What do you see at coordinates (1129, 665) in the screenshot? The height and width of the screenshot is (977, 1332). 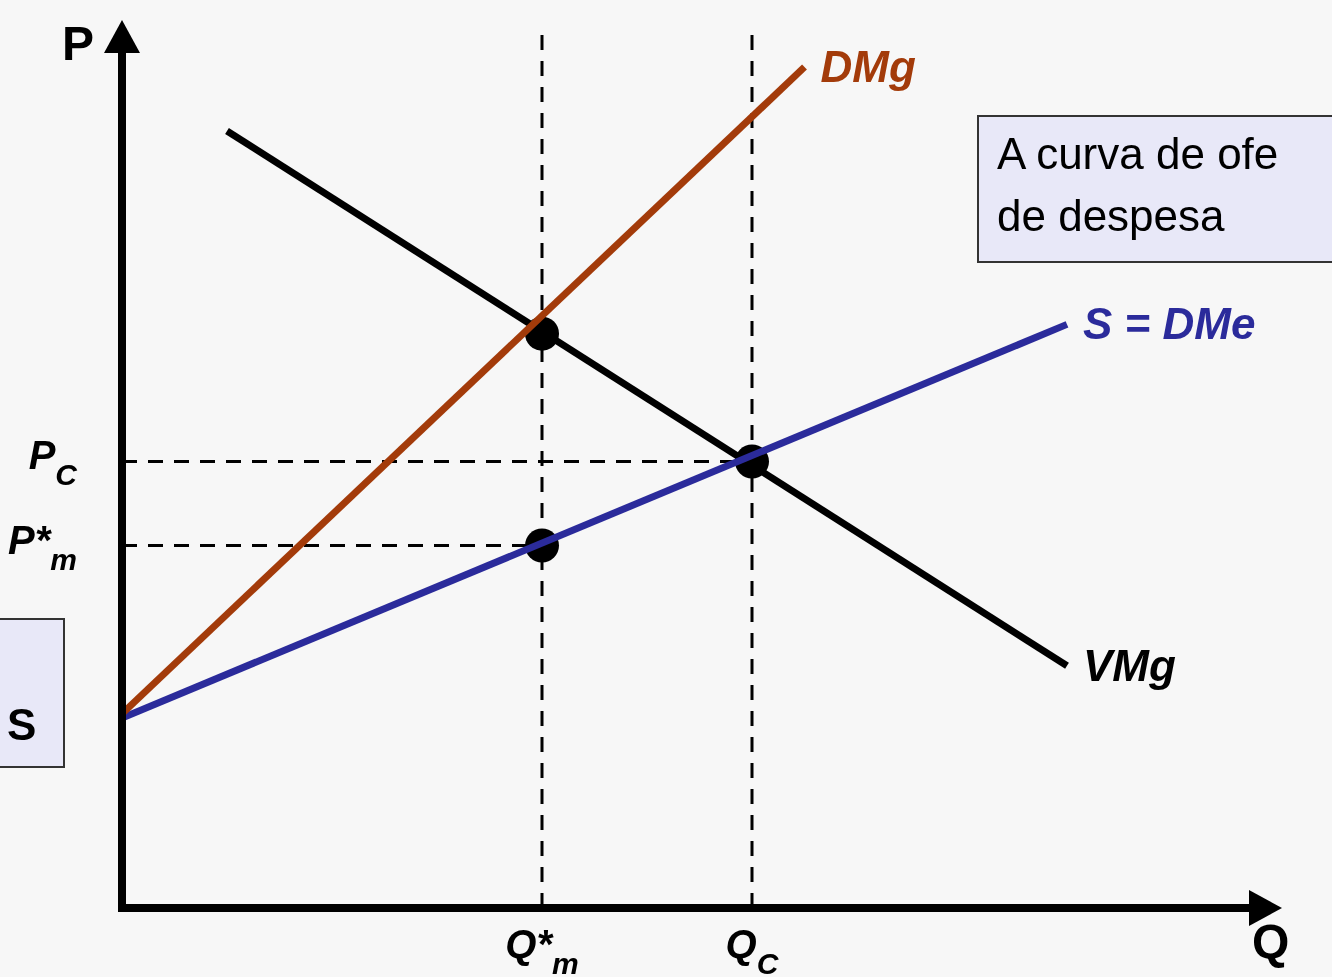 I see `series-label: VMg` at bounding box center [1129, 665].